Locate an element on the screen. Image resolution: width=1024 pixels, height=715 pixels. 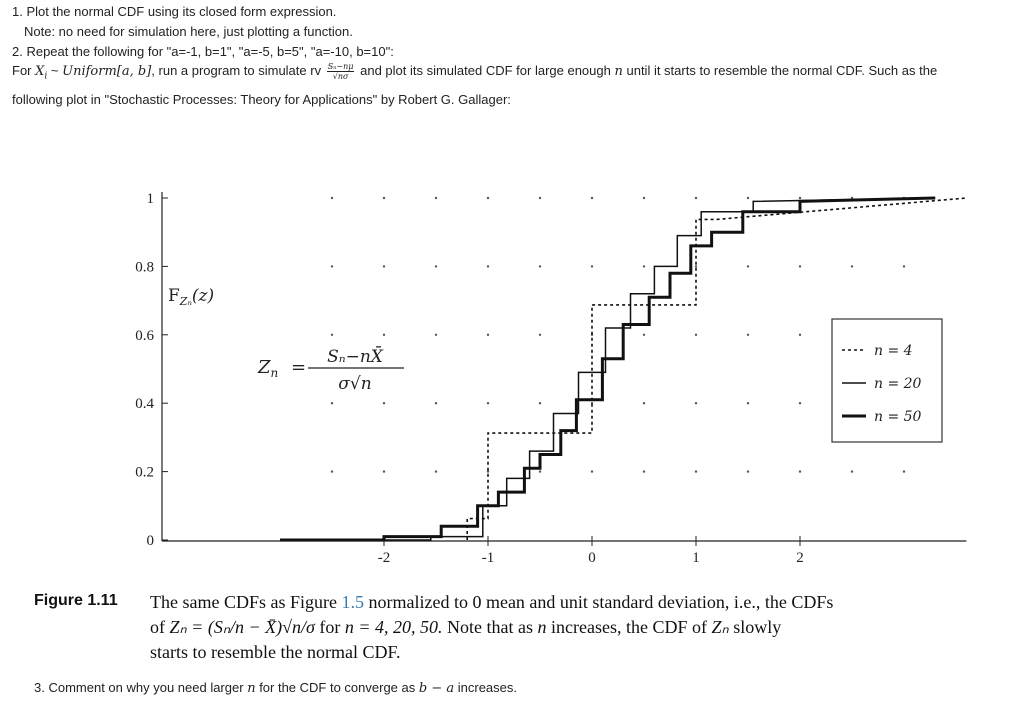
y-tick-label: 0.4 is located at coordinates (144, 404).